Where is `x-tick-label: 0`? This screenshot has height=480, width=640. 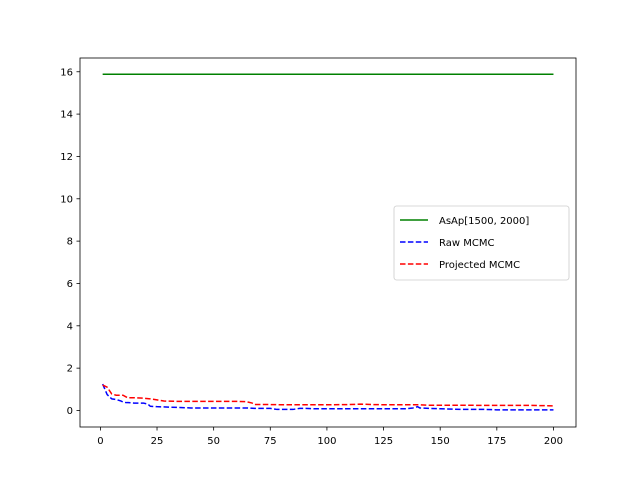 x-tick-label: 0 is located at coordinates (100, 441).